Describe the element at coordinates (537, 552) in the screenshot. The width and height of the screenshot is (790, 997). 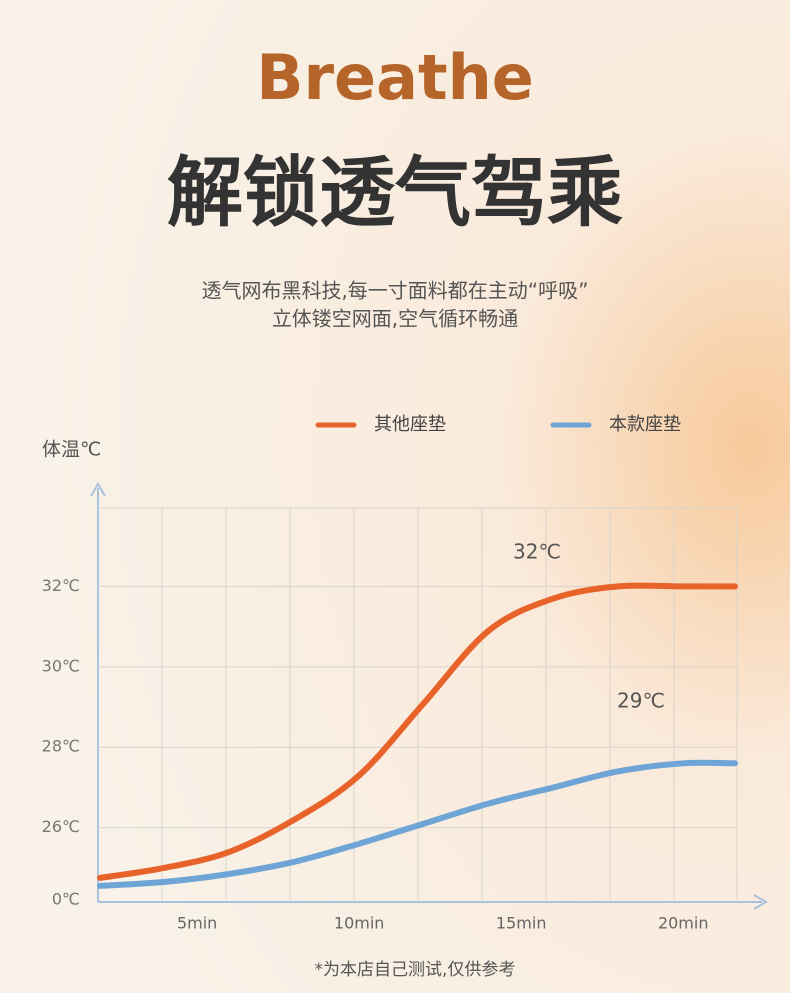
I see `annotation: 32℃` at that location.